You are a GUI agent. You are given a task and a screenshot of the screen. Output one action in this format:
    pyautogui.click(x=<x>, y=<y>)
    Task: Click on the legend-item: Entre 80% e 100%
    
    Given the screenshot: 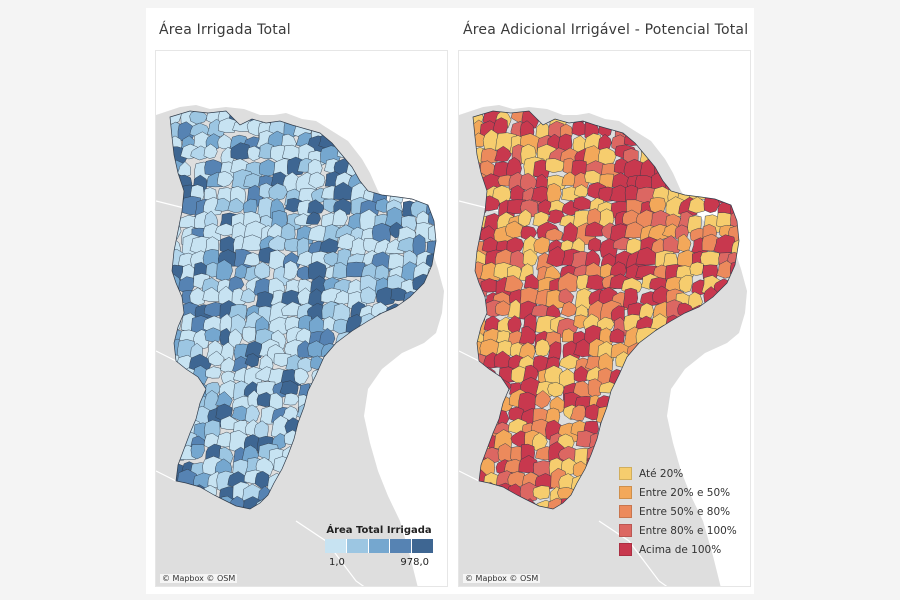 What is the action you would take?
    pyautogui.click(x=678, y=530)
    